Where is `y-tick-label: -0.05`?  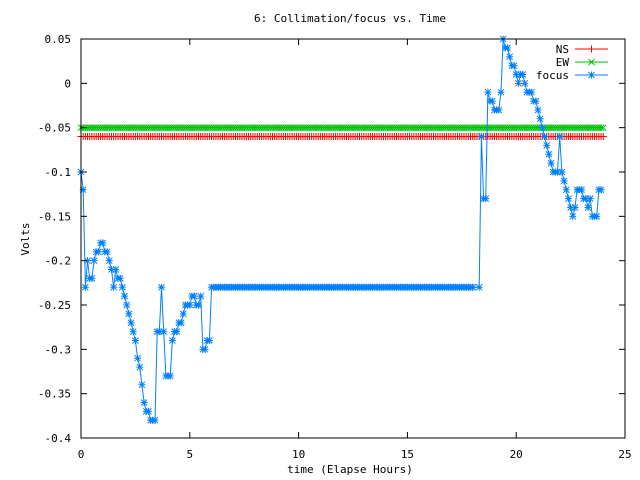 y-tick-label: -0.05 is located at coordinates (54, 128).